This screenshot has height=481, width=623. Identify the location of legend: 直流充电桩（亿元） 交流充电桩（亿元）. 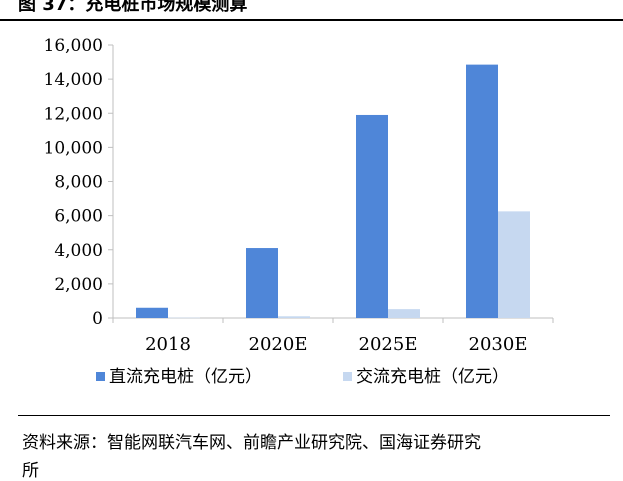
(302, 377).